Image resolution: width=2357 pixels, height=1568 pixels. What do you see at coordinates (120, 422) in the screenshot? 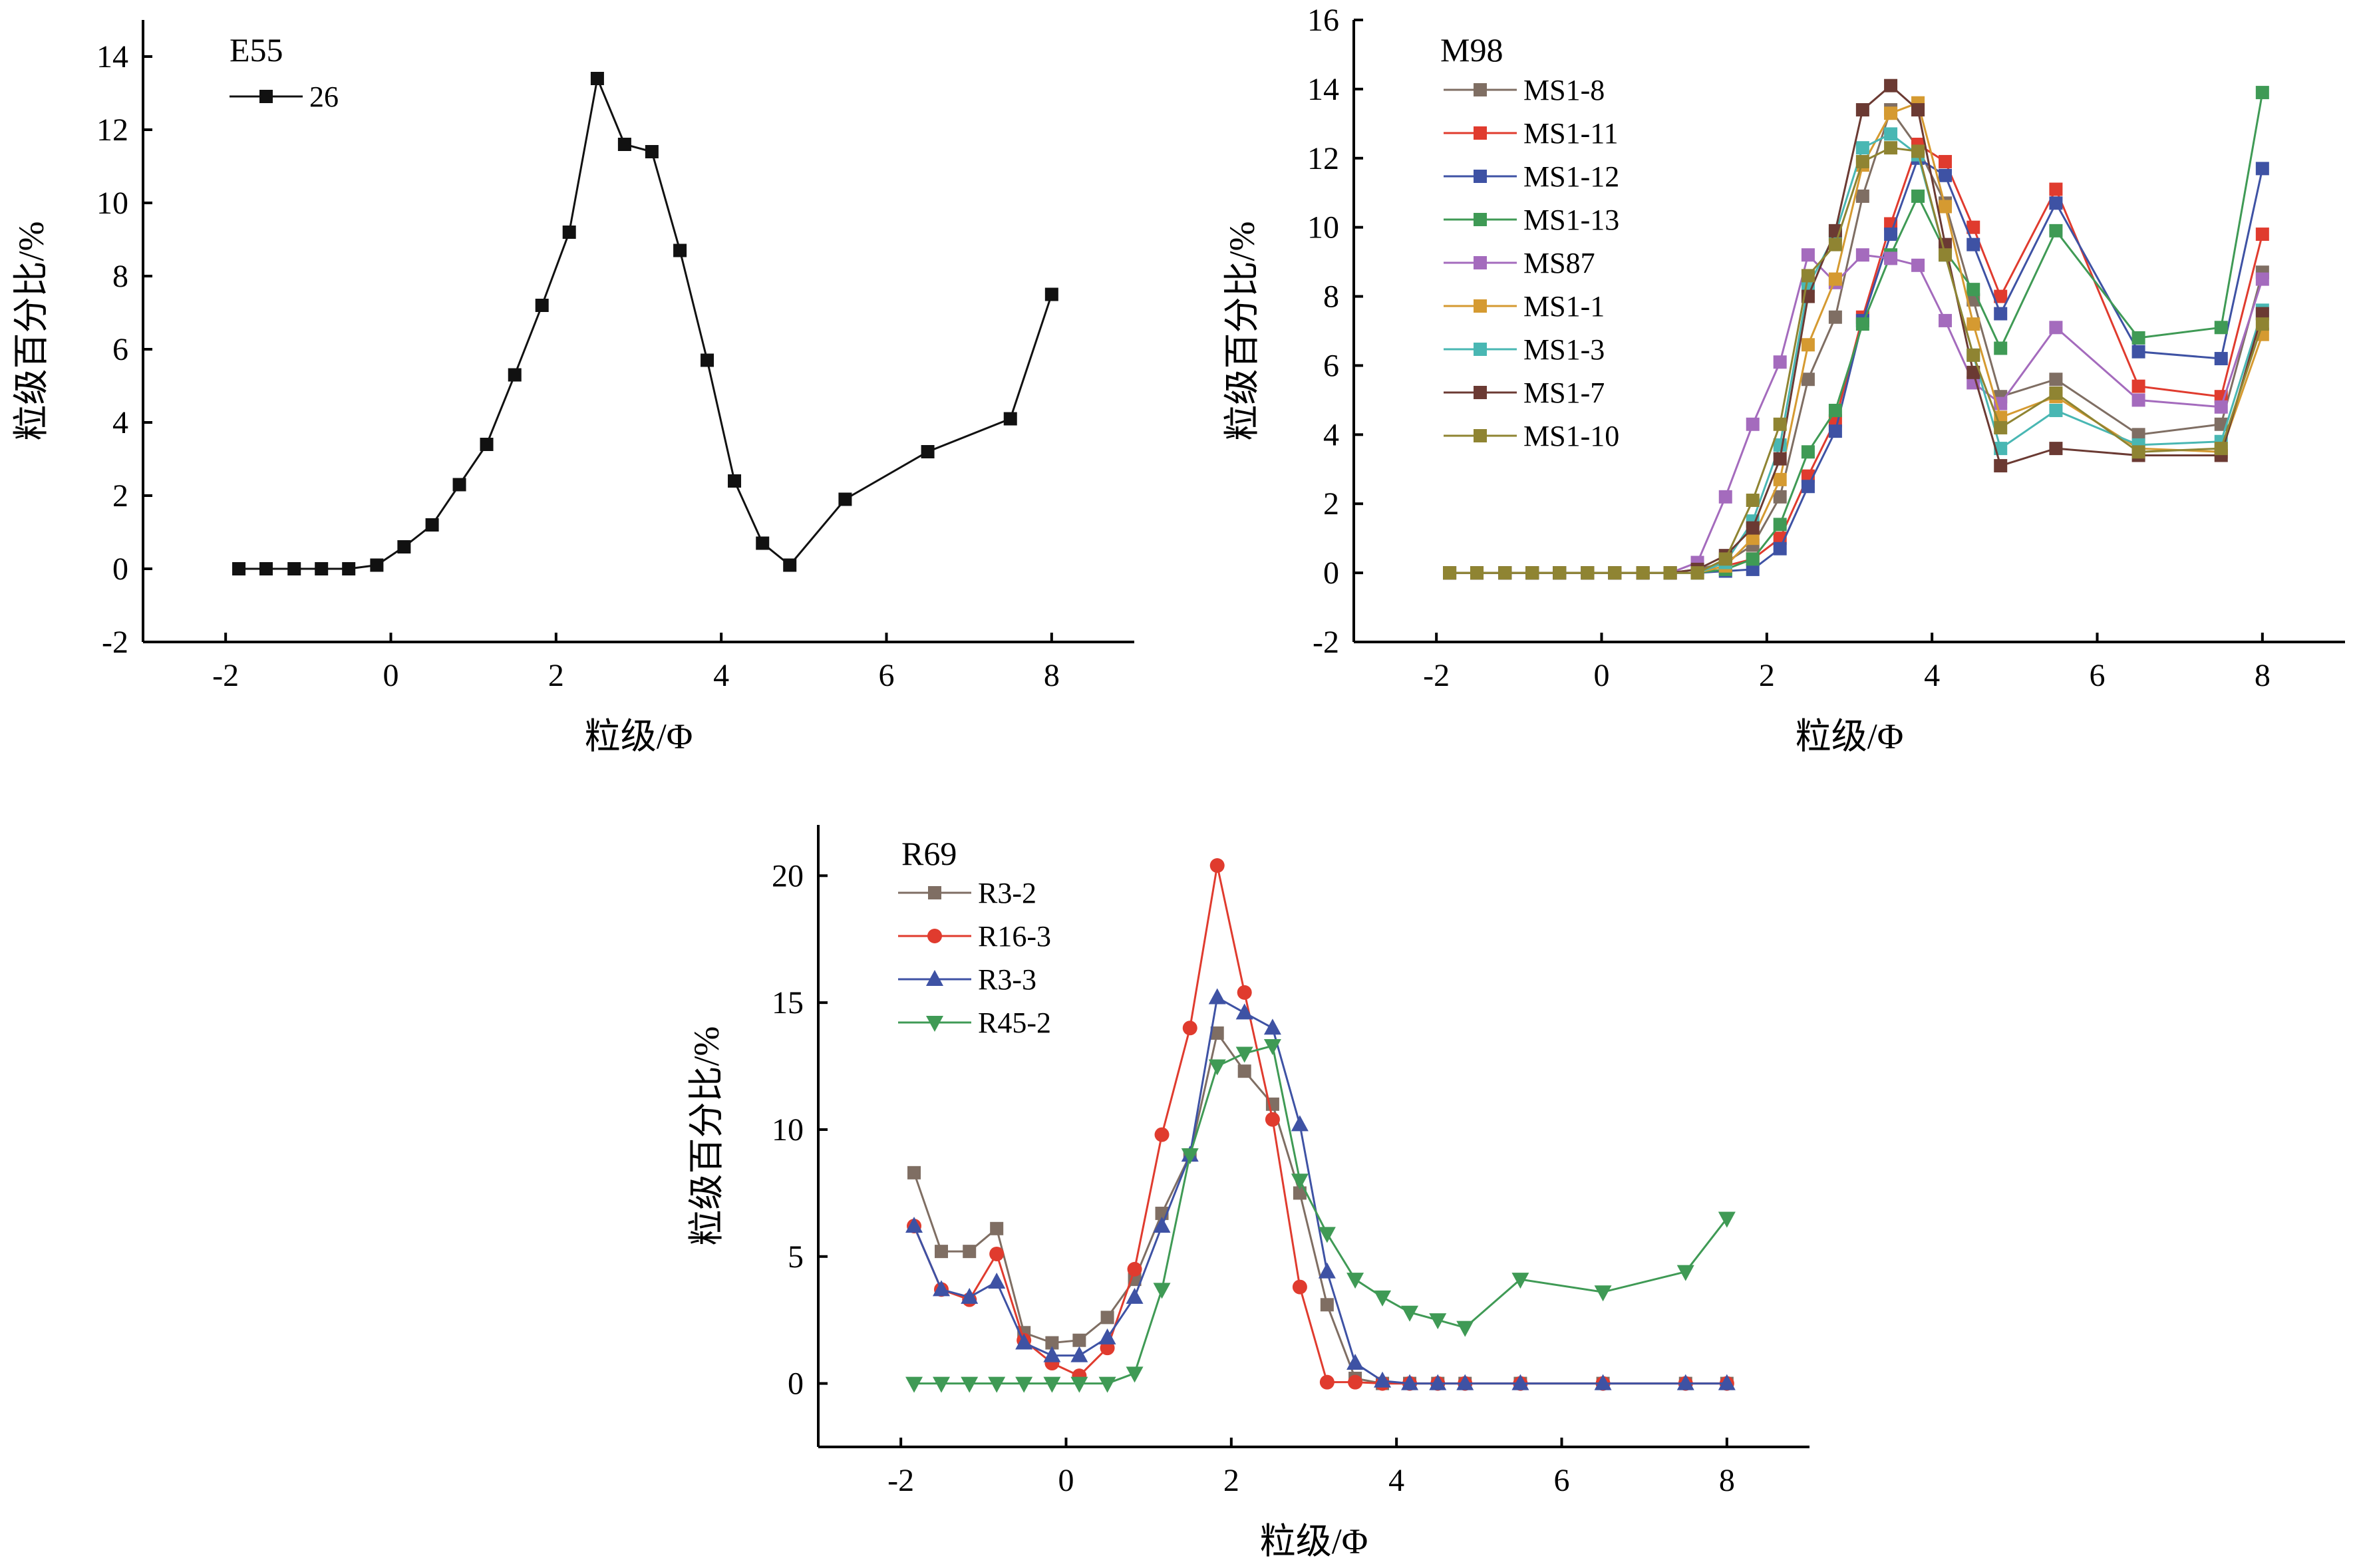
I see `y-tick-label: 4` at bounding box center [120, 422].